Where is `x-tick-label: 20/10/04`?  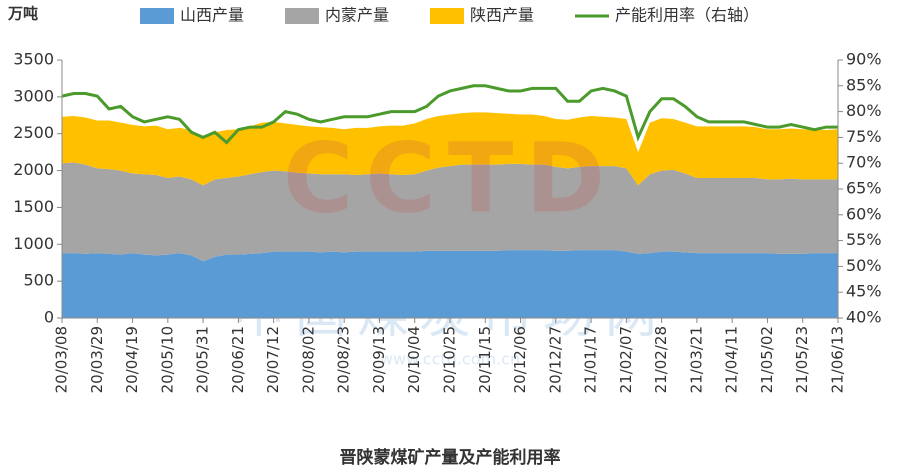 x-tick-label: 20/10/04 is located at coordinates (414, 359).